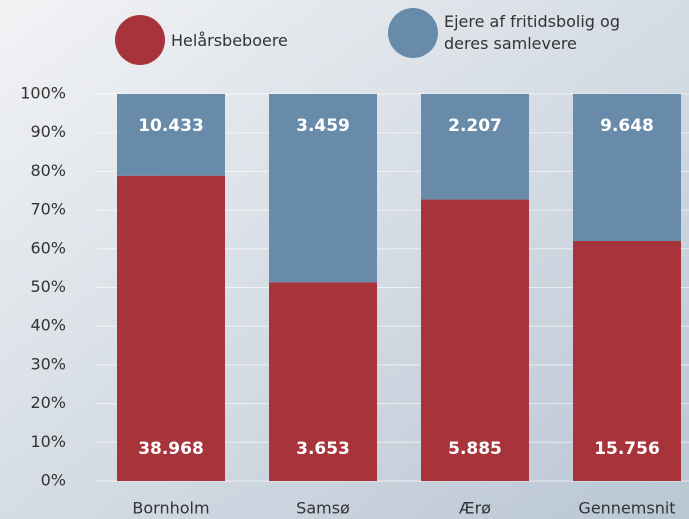 This screenshot has width=689, height=519. I want to click on y-tick-label: 100%, so click(43, 93).